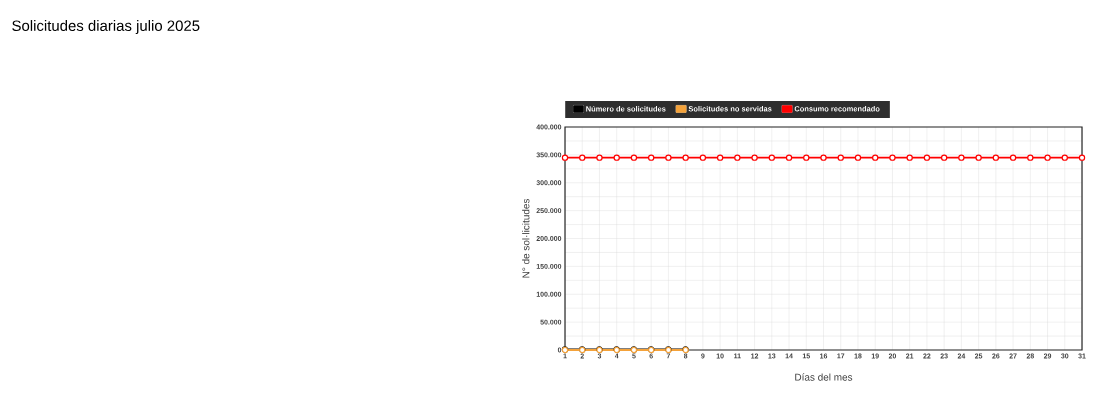  Describe the element at coordinates (824, 377) in the screenshot. I see `x-axis-title: Días del mes` at that location.